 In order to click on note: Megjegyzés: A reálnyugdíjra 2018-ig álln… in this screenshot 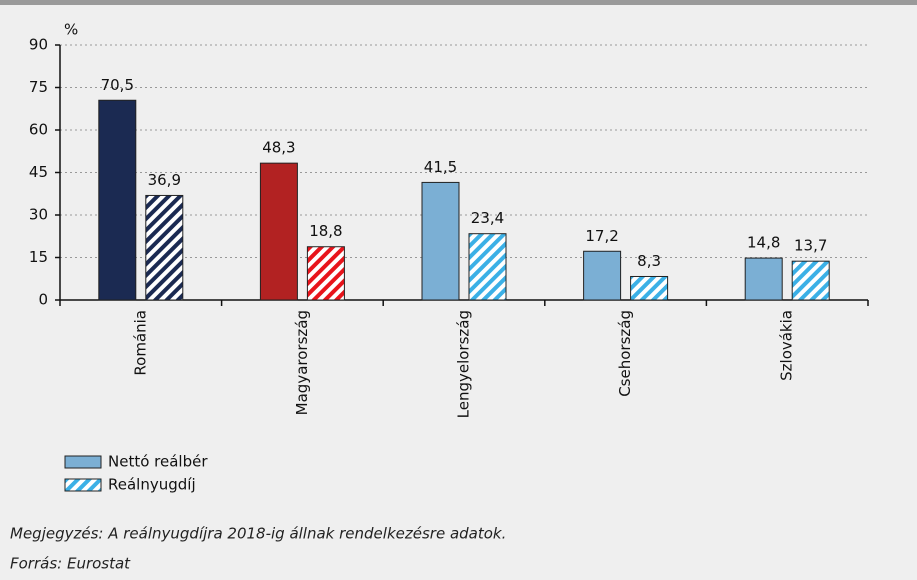, I will do `click(258, 534)`.